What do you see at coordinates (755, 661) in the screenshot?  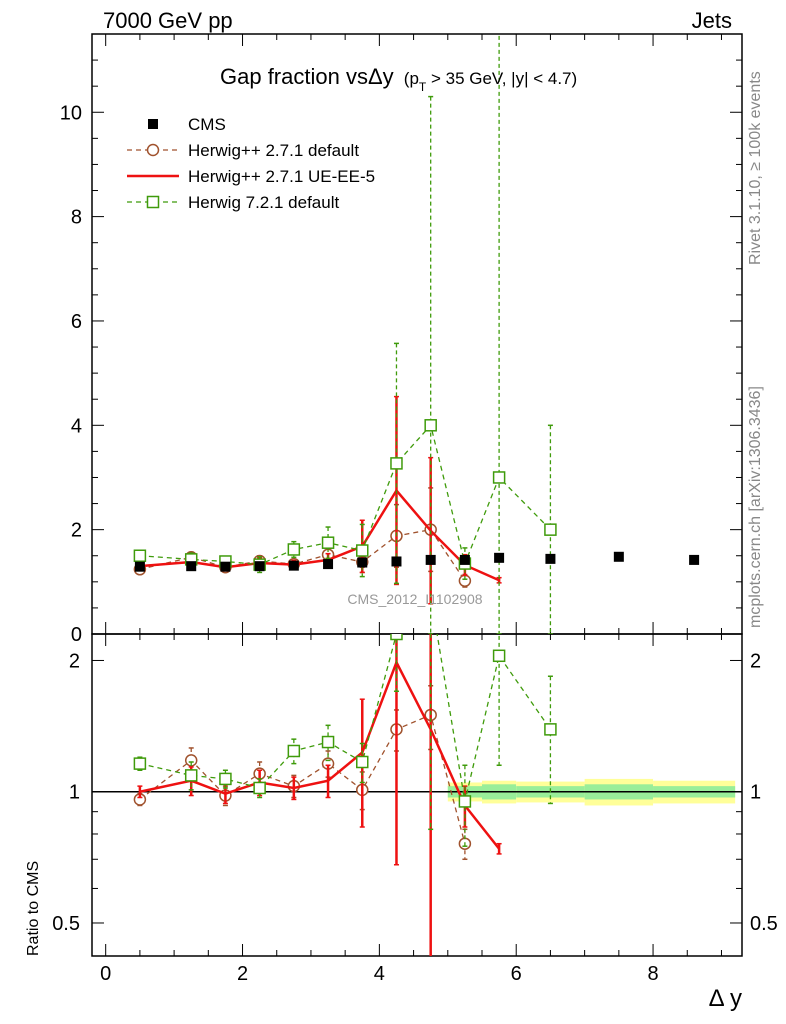 I see `ratio-y-tick-label-right: 2` at bounding box center [755, 661].